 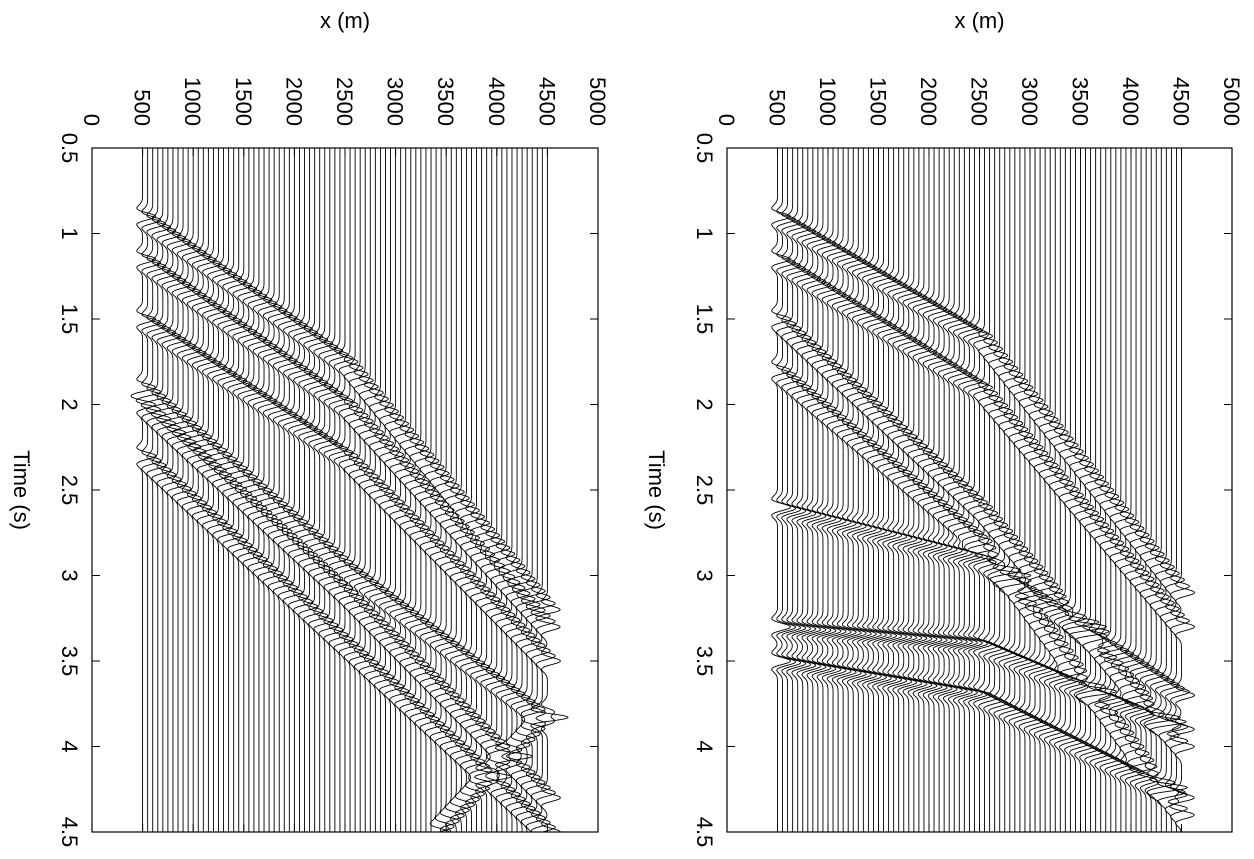 What do you see at coordinates (496, 101) in the screenshot?
I see `x-tick-label: 4000` at bounding box center [496, 101].